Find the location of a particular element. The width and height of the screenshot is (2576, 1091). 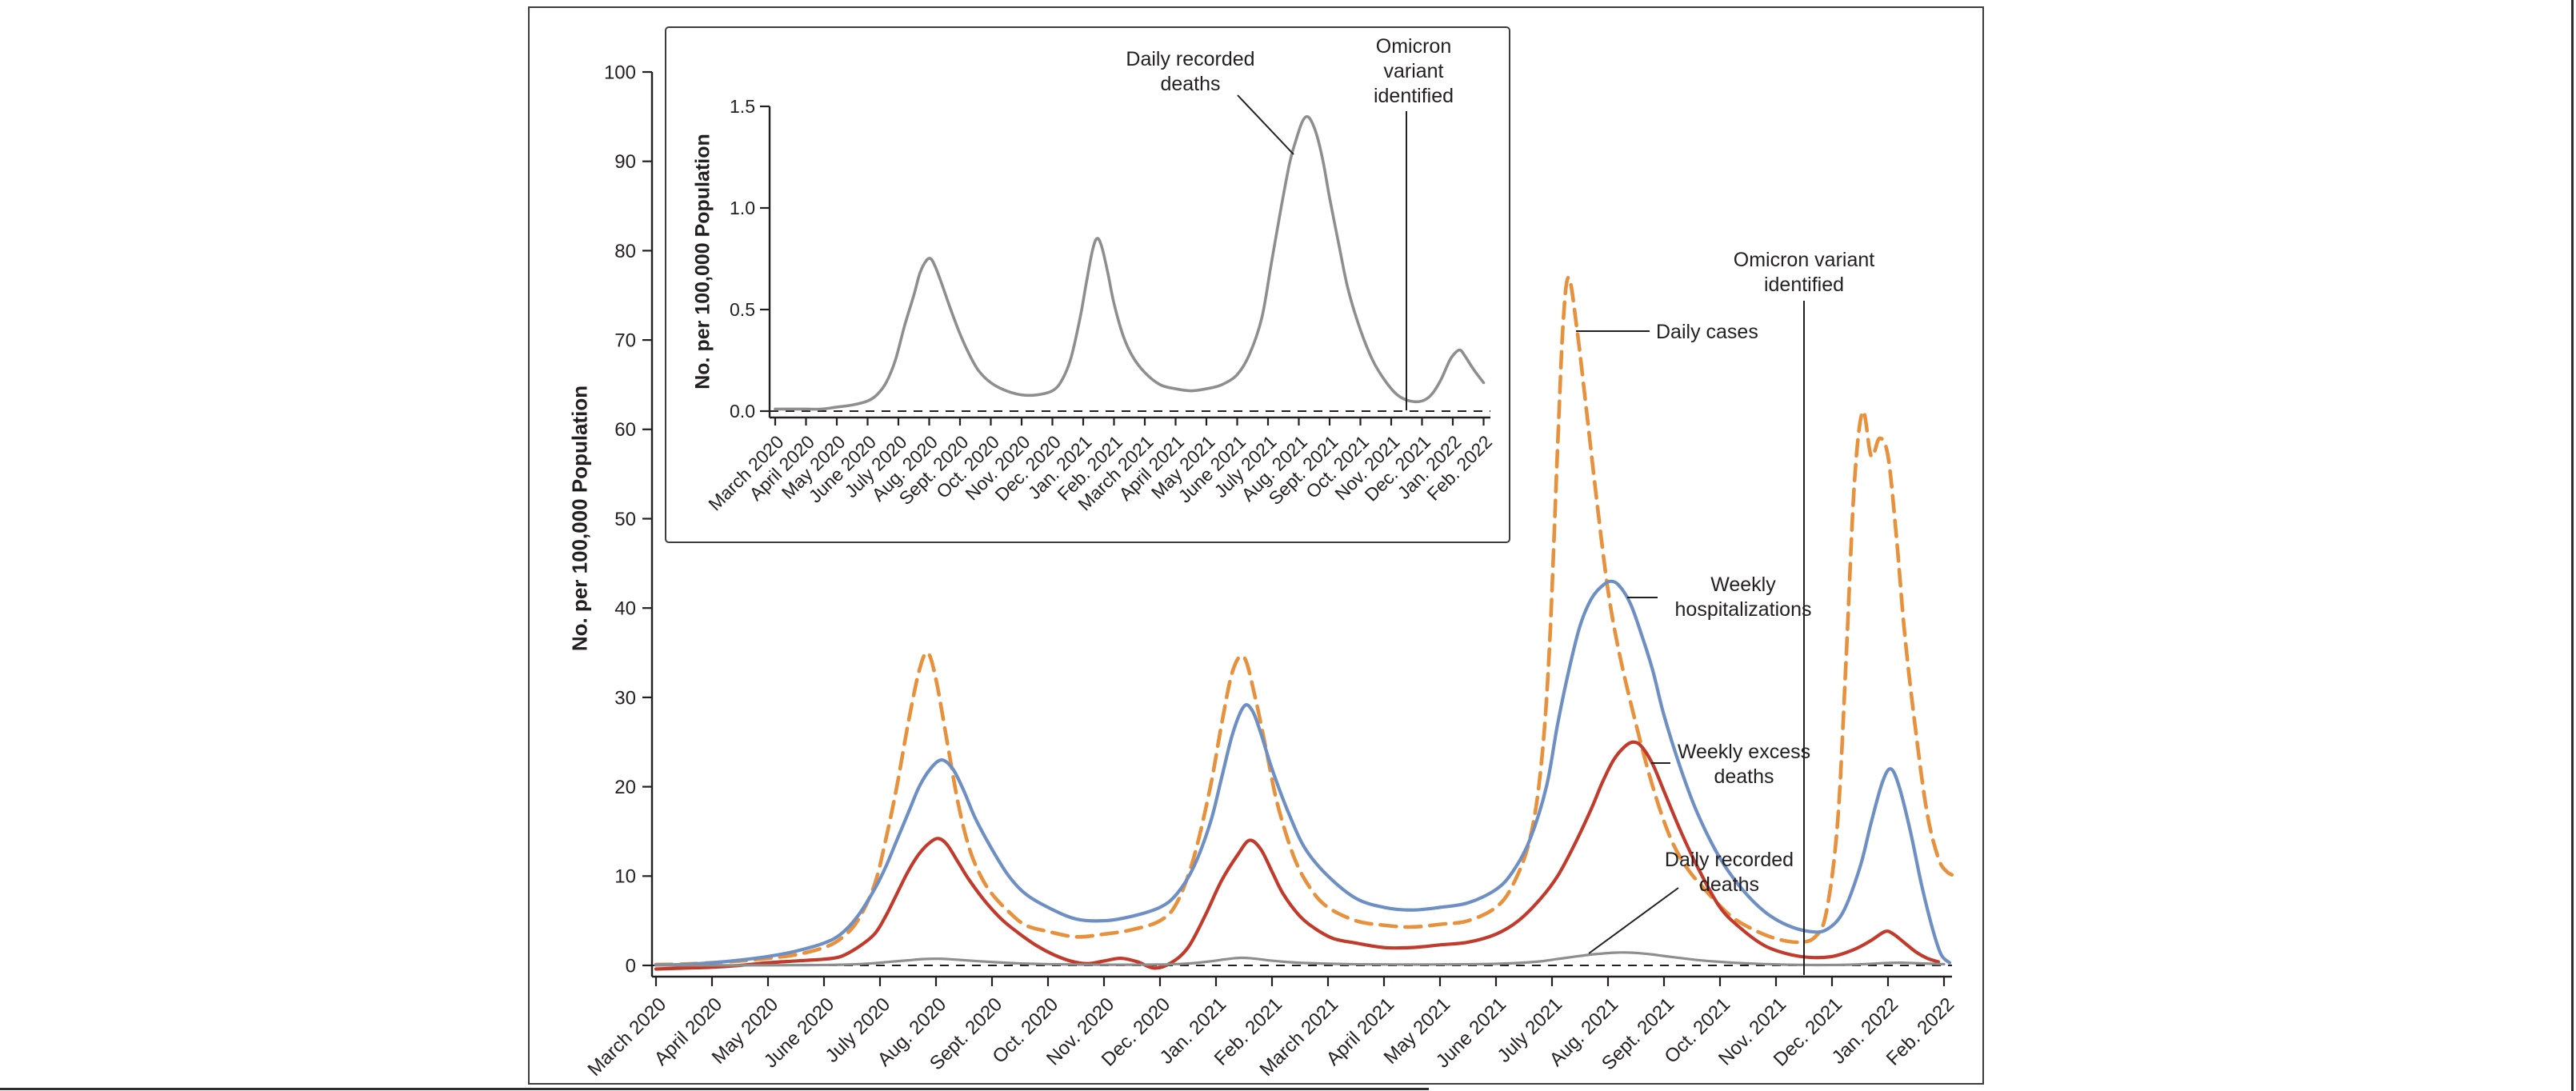

svg-text: 0.5 is located at coordinates (742, 309).